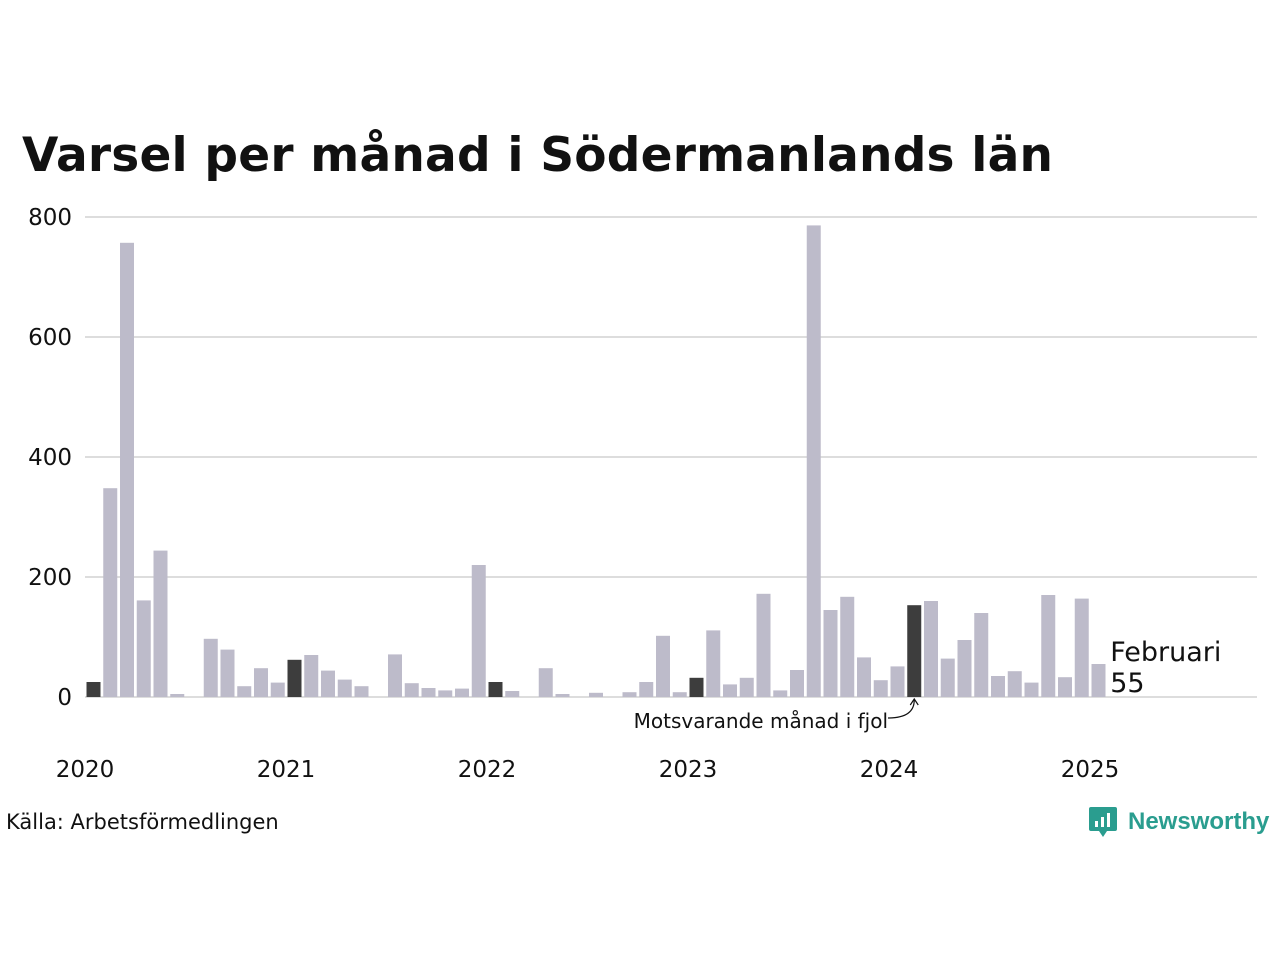  I want to click on x-tick-label: 2022, so click(487, 770).